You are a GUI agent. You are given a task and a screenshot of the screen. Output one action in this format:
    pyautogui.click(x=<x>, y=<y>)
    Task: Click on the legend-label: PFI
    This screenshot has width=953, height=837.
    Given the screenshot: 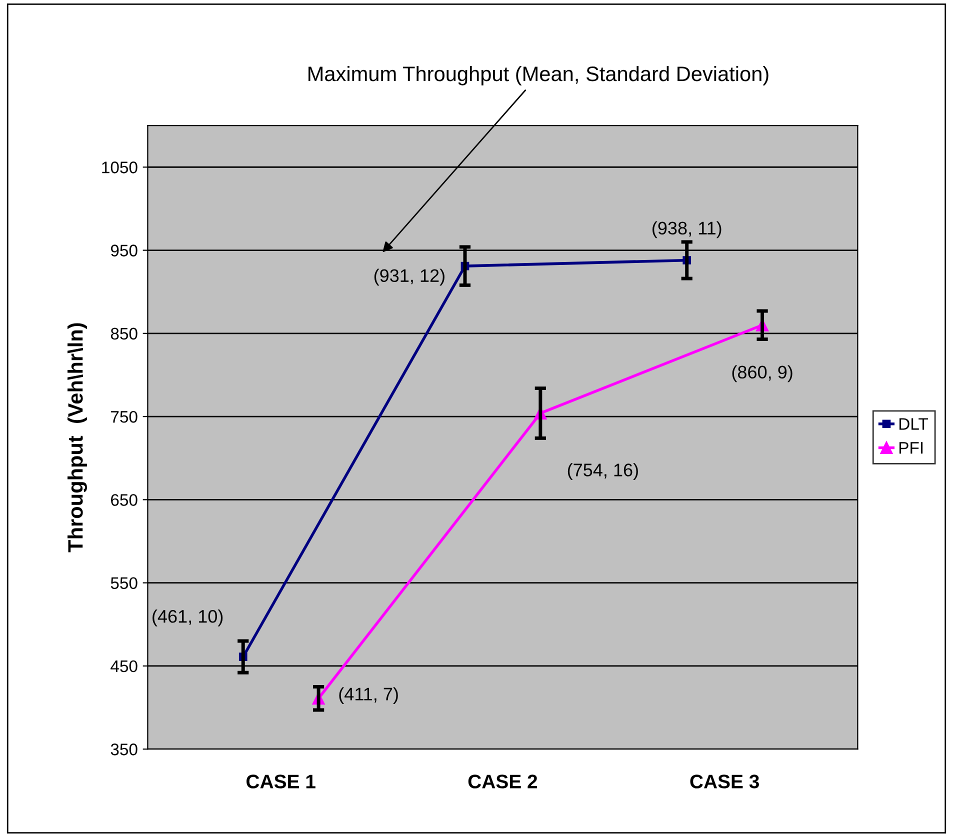 What is the action you would take?
    pyautogui.click(x=911, y=448)
    